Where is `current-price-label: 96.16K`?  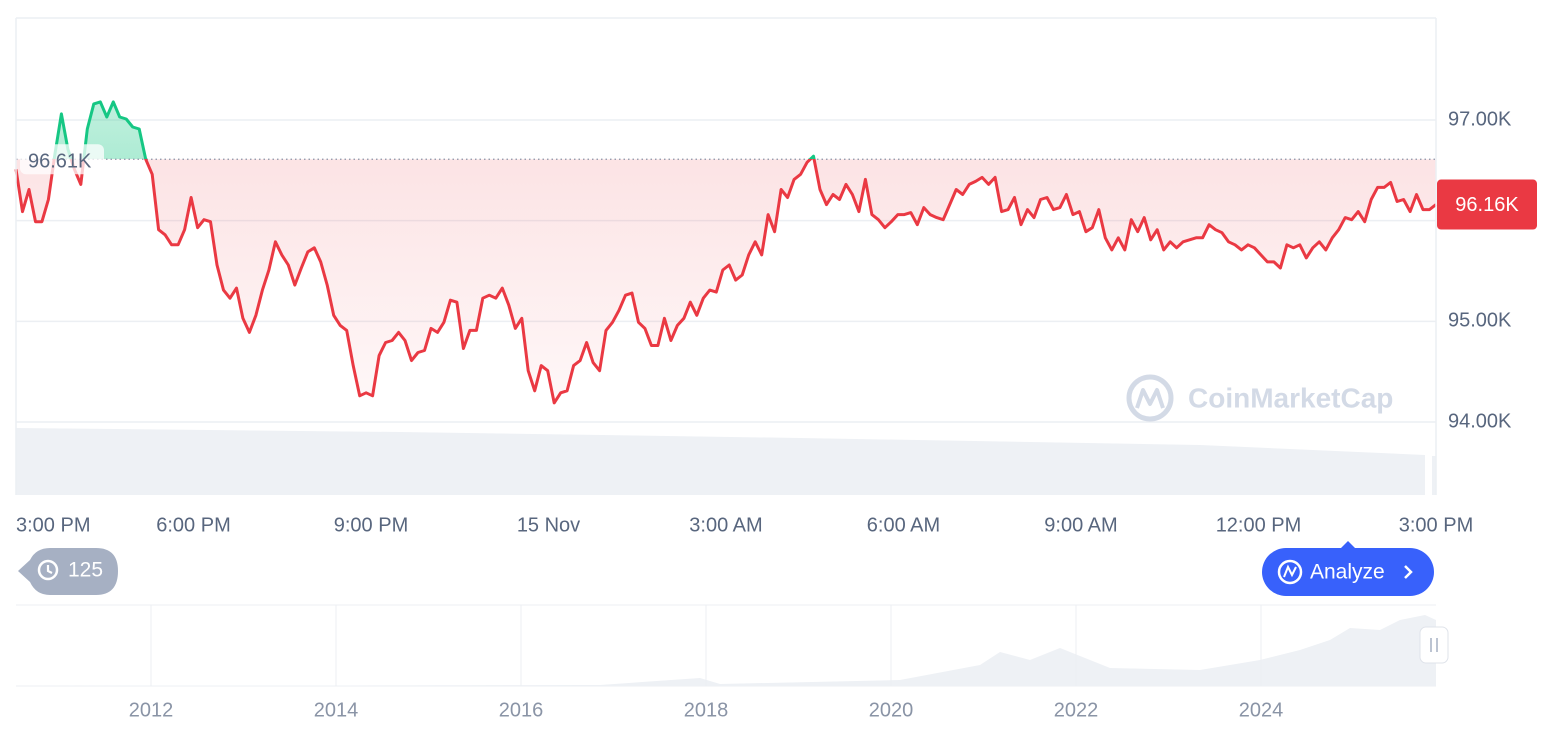
current-price-label: 96.16K is located at coordinates (1487, 205).